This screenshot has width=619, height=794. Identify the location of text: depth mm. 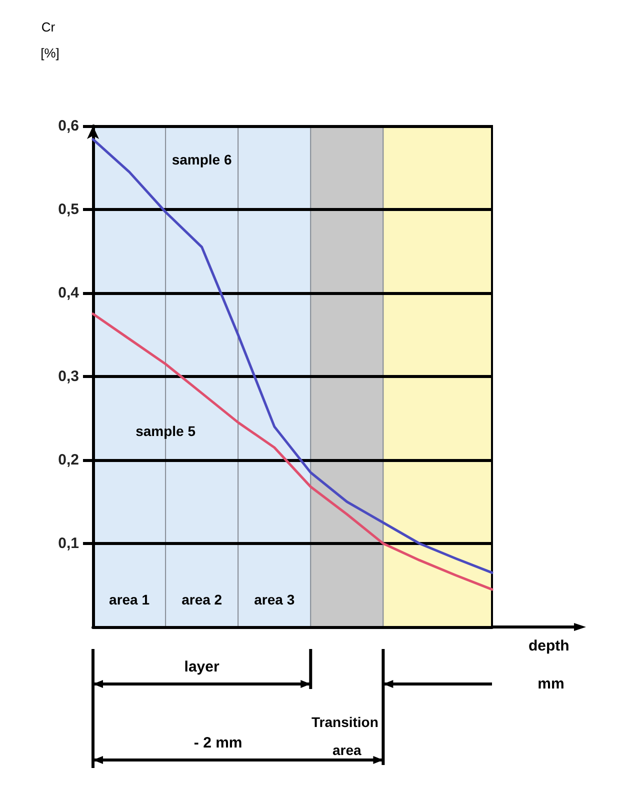
(549, 665).